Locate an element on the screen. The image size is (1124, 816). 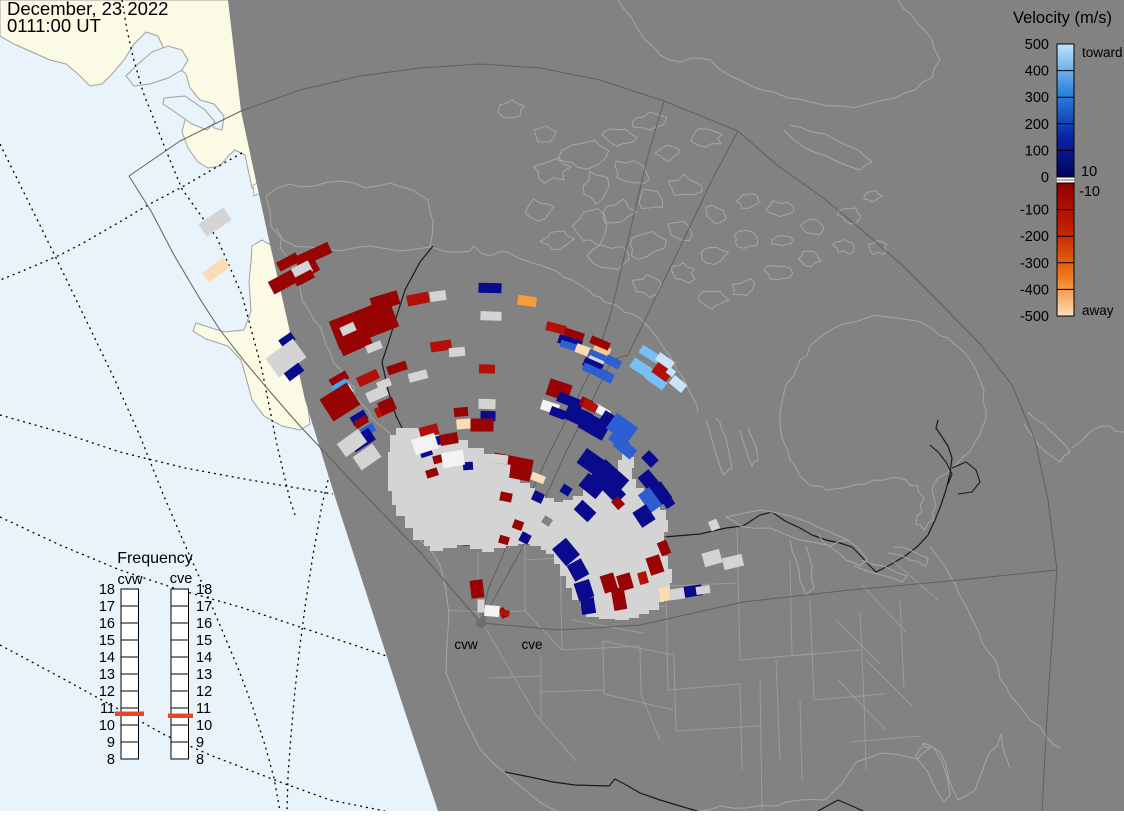
svg-text: 0 is located at coordinates (1045, 178).